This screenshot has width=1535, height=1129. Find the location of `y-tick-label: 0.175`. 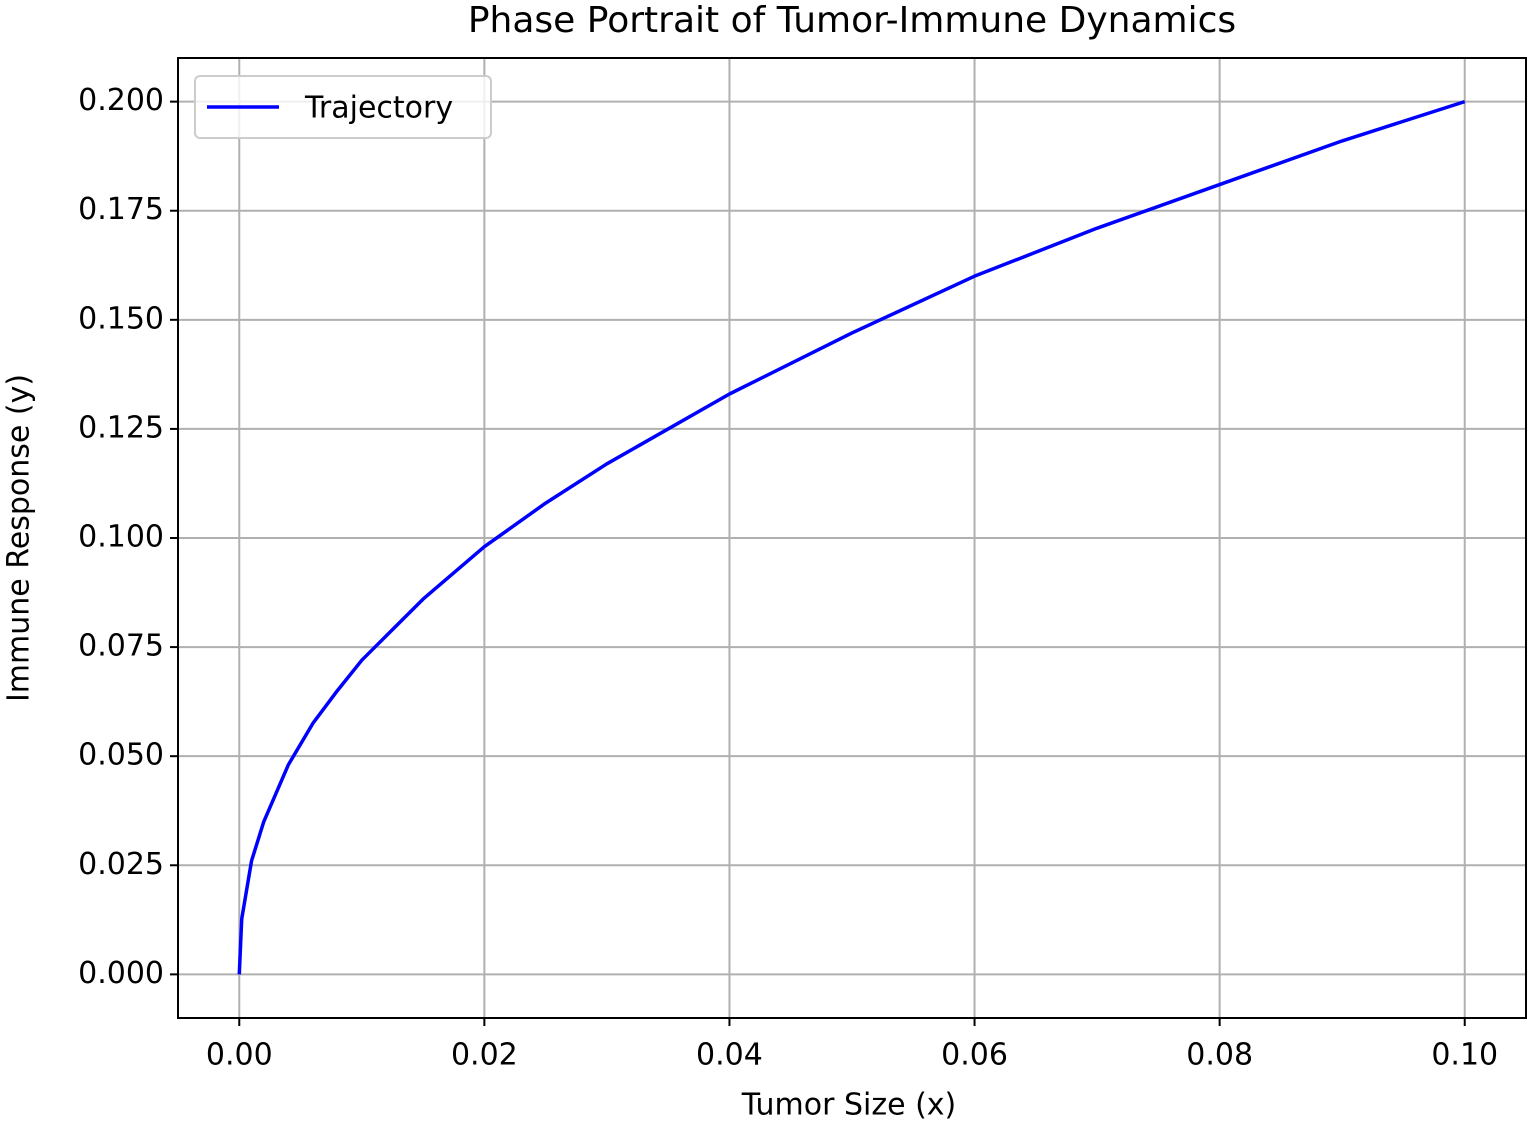

y-tick-label: 0.175 is located at coordinates (121, 209).